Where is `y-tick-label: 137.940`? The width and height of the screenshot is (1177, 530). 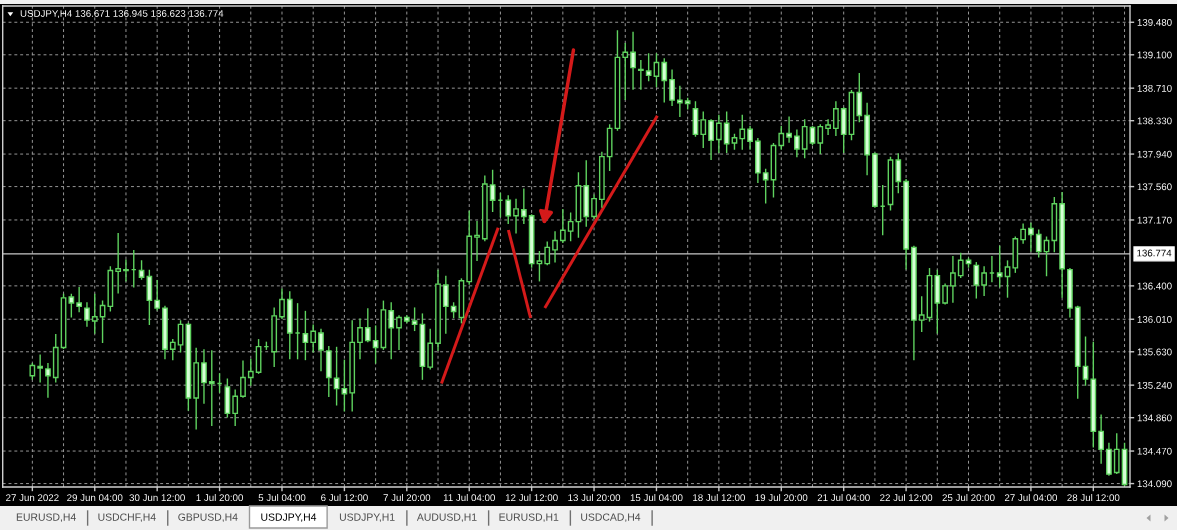 y-tick-label: 137.940 is located at coordinates (1154, 154).